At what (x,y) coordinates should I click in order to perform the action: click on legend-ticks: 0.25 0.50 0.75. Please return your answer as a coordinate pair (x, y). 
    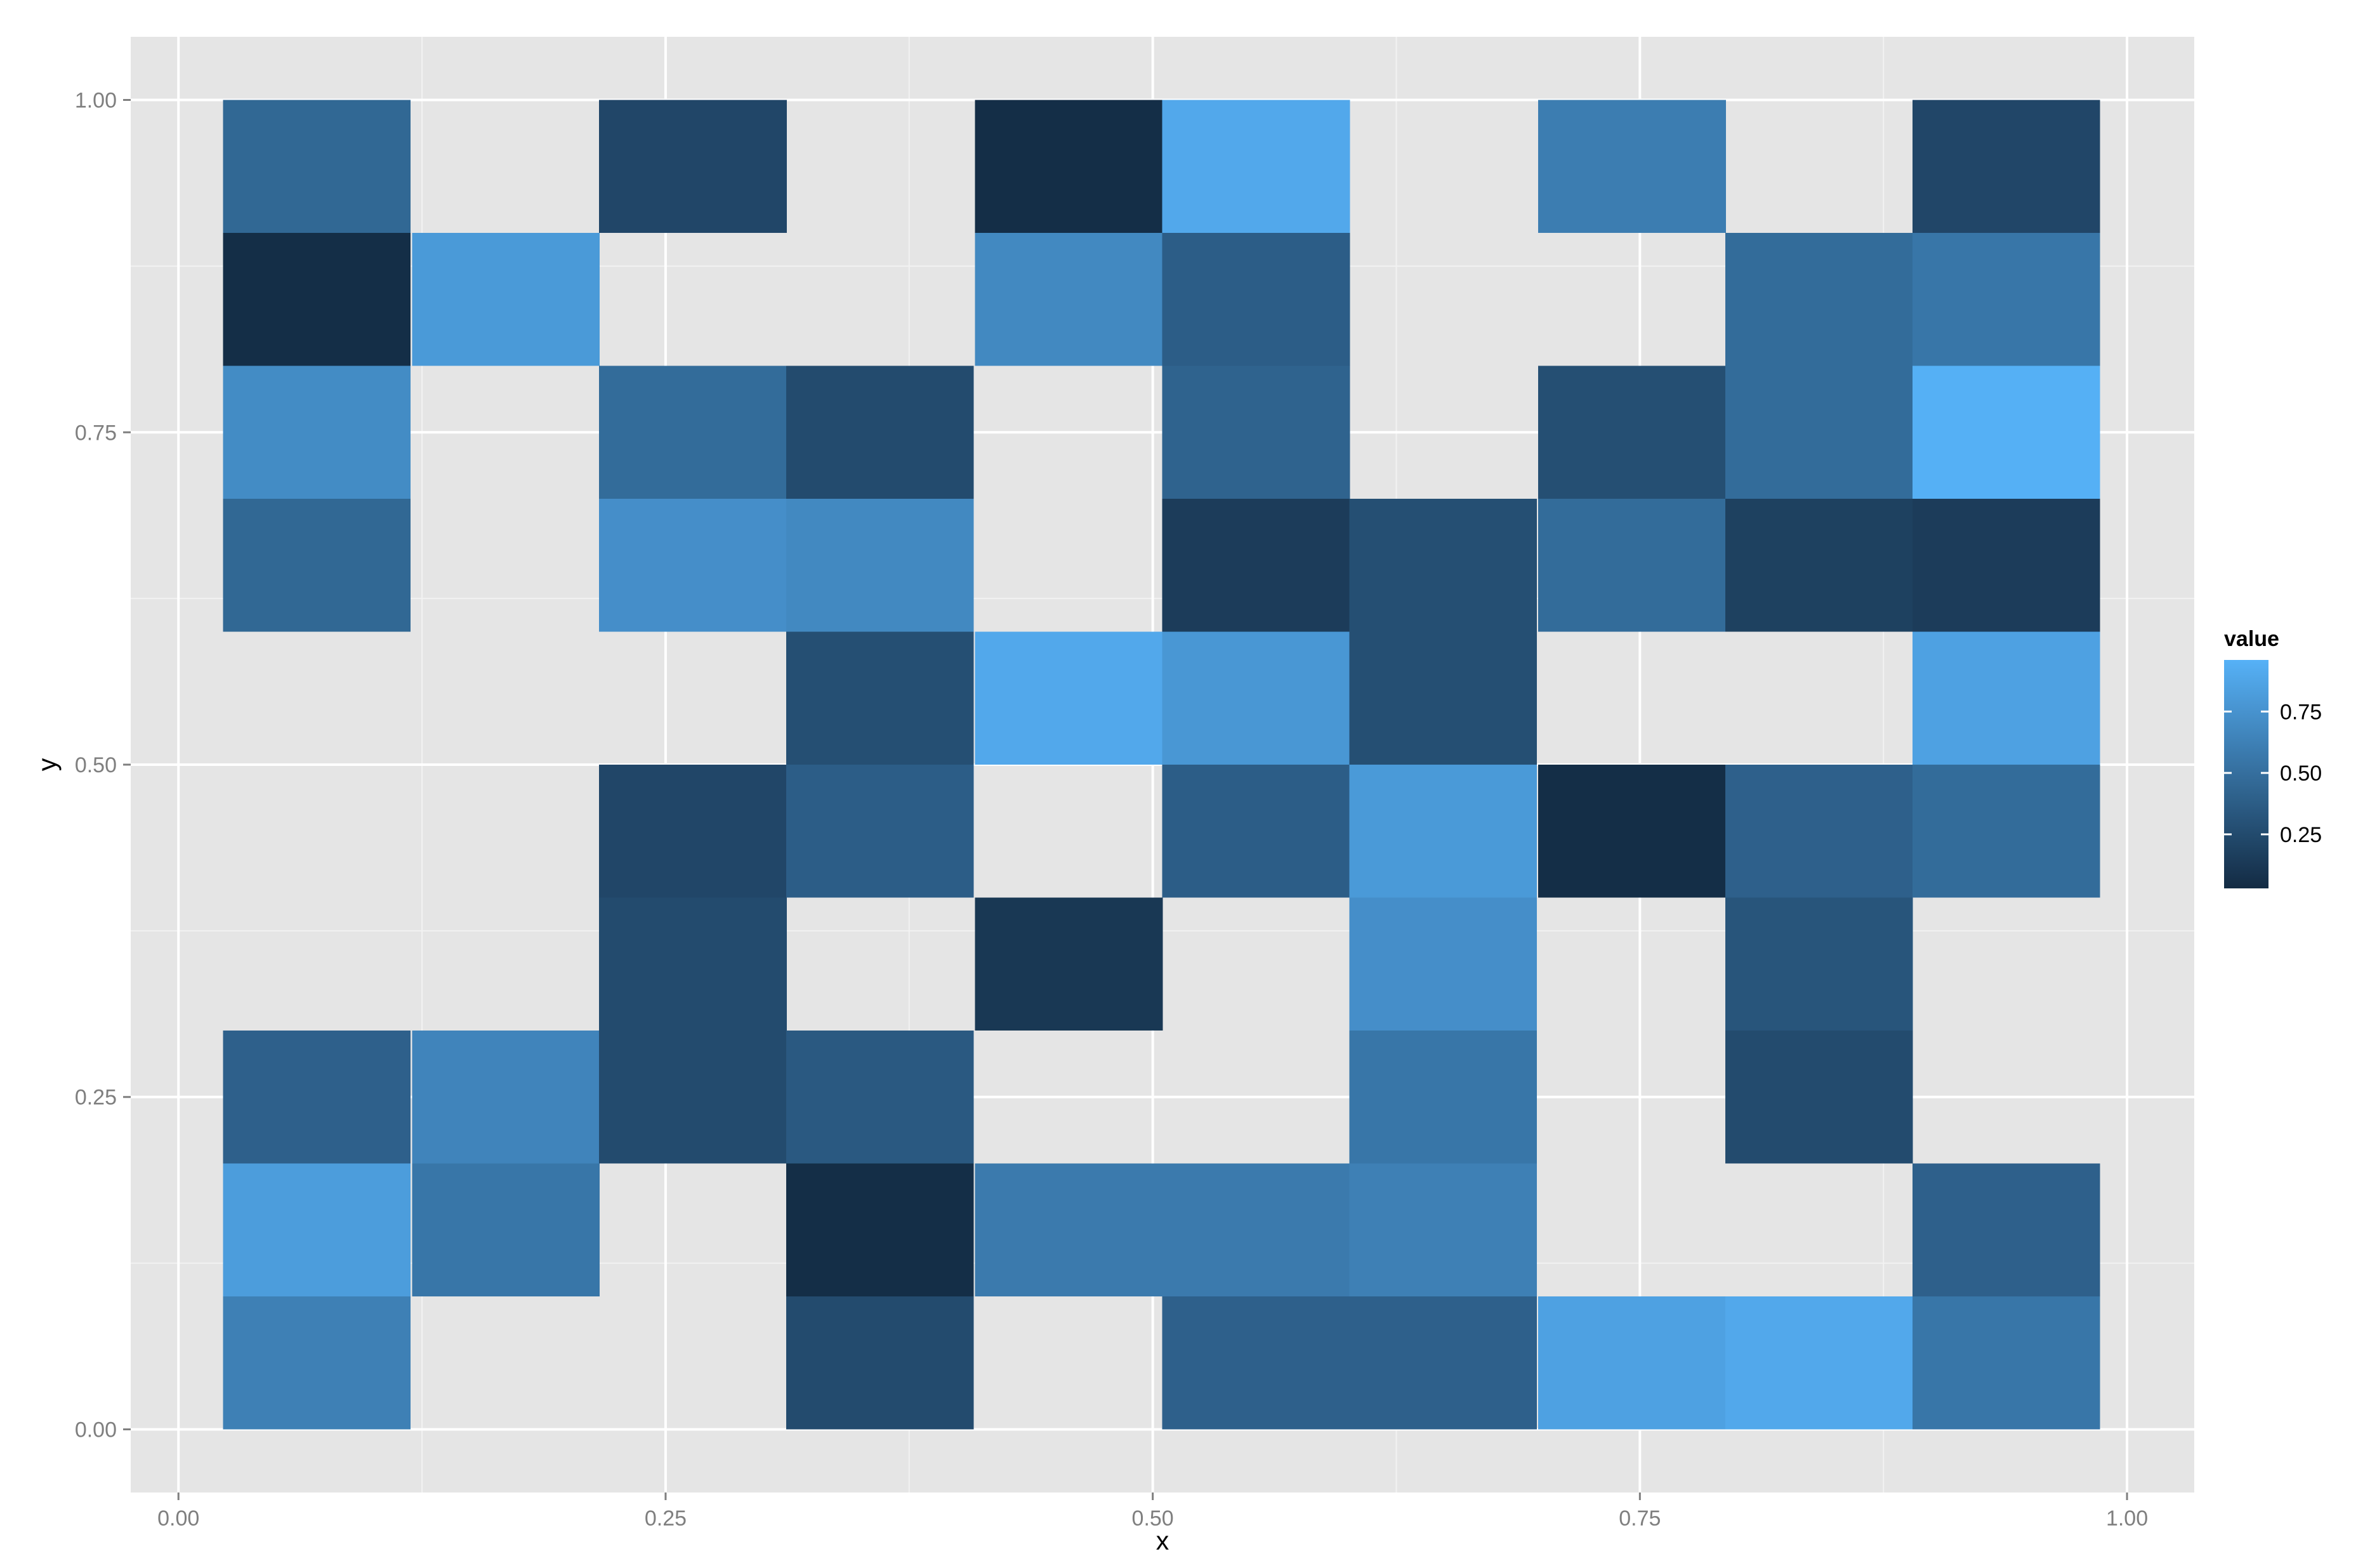
    Looking at the image, I should click on (2273, 773).